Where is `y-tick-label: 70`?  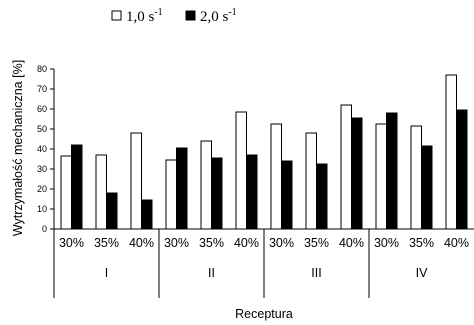 y-tick-label: 70 is located at coordinates (42, 89).